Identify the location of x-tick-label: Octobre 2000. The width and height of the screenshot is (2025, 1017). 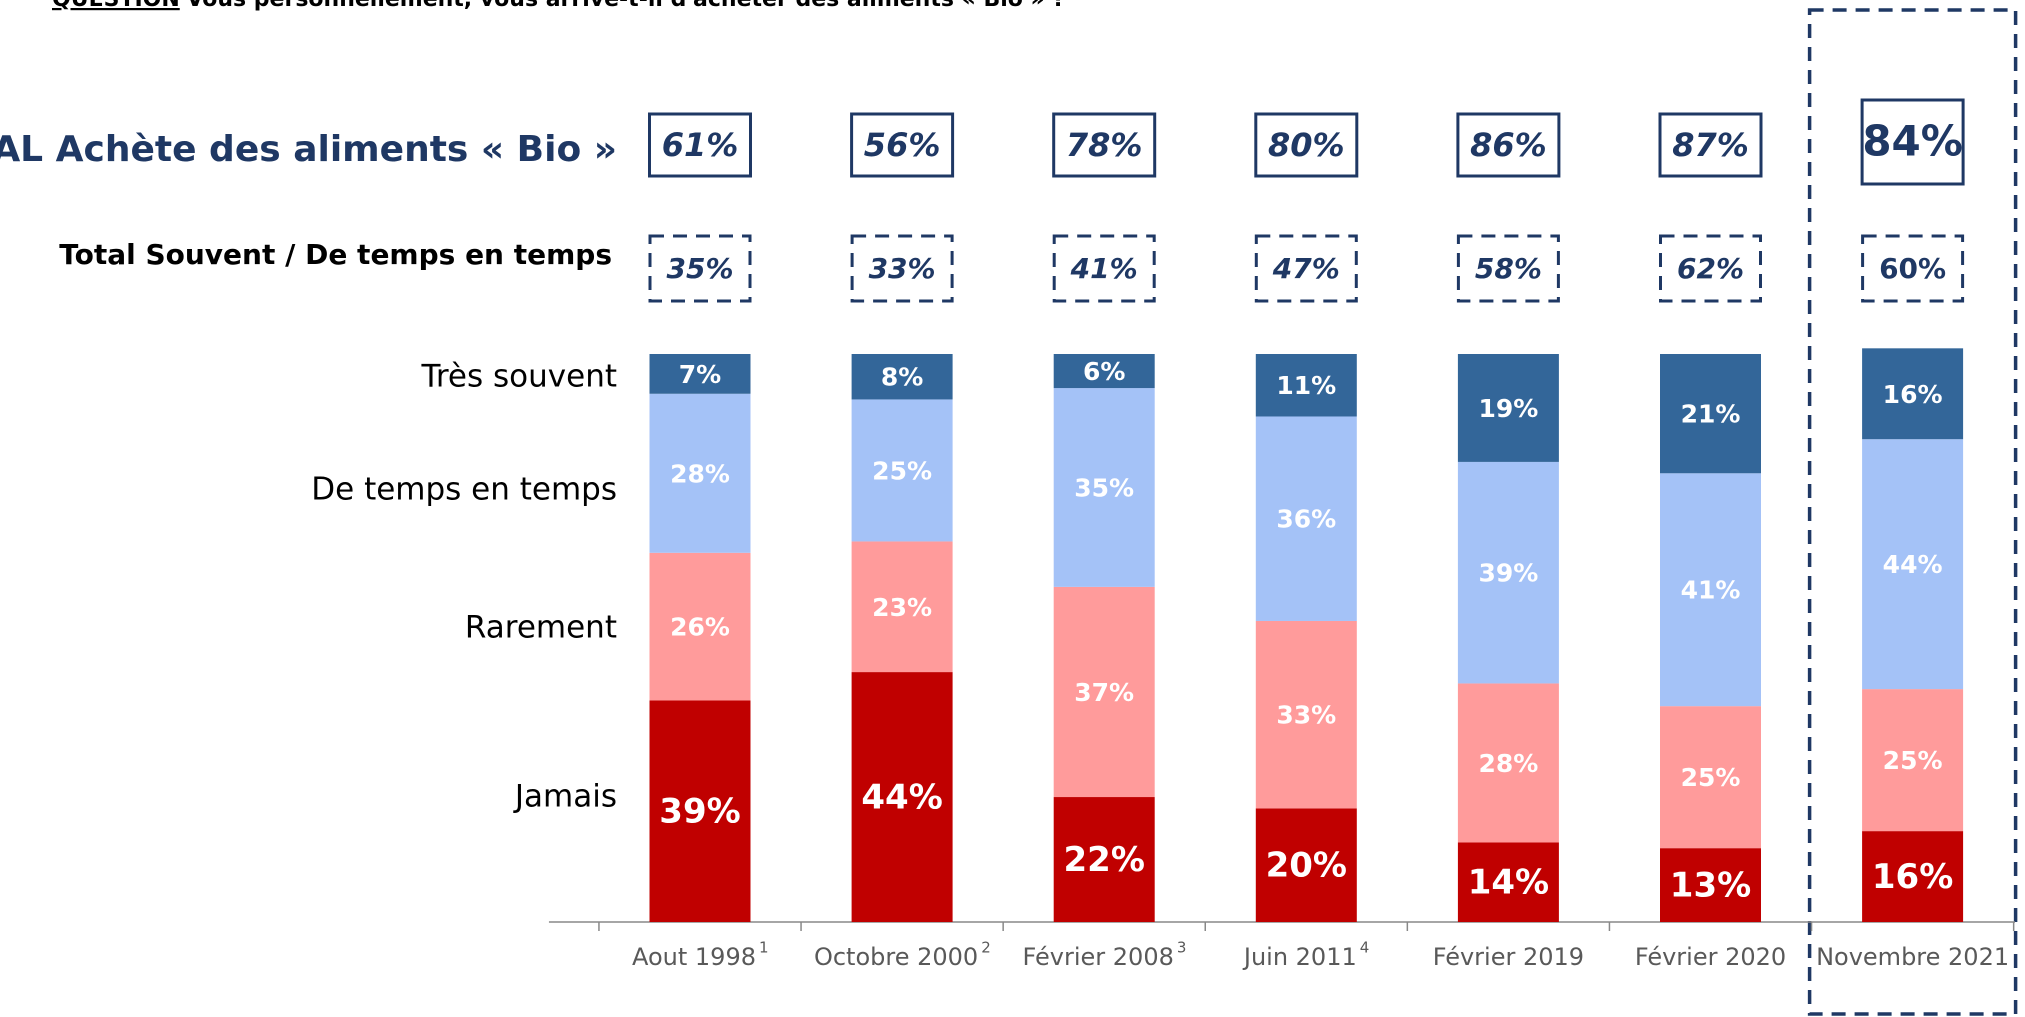
(896, 957).